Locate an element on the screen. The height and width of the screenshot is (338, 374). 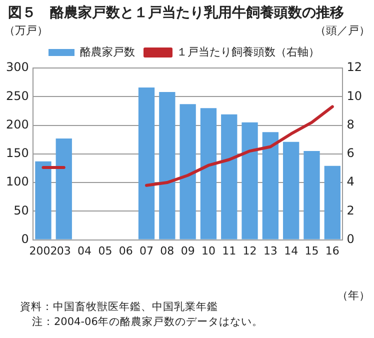
x-tick-label: 08 is located at coordinates (167, 251).